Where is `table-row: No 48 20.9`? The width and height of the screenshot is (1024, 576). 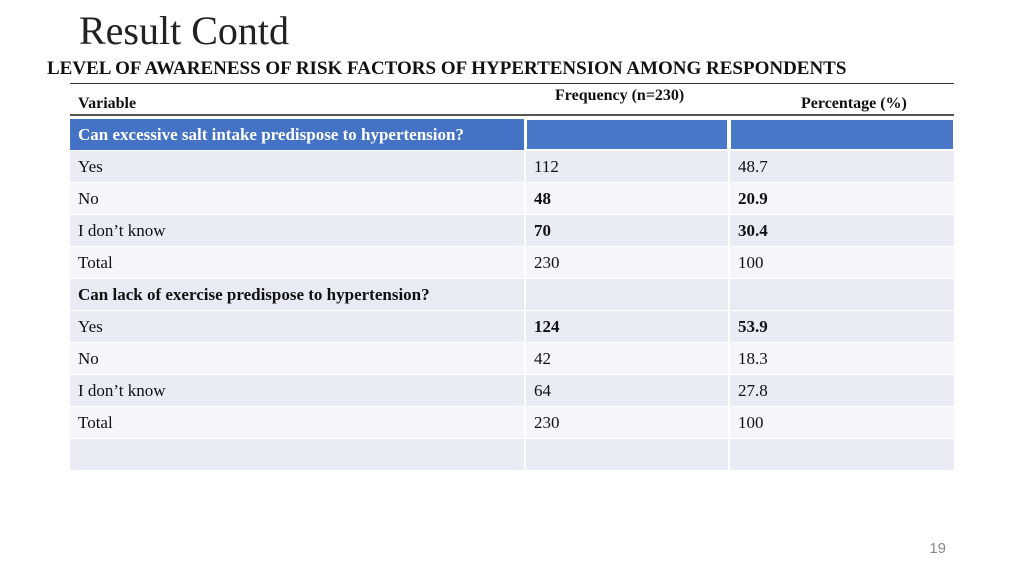
table-row: No 48 20.9 is located at coordinates (512, 198).